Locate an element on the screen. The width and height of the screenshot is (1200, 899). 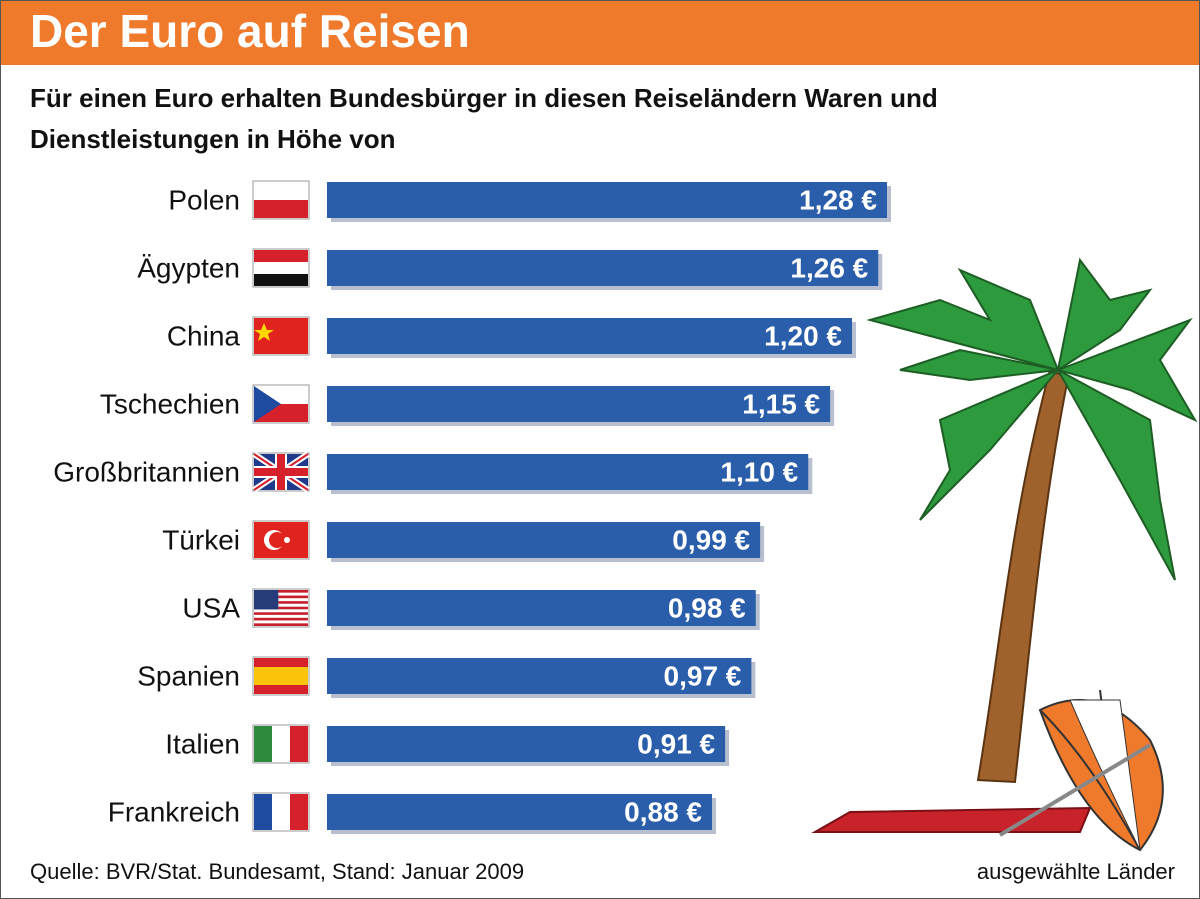
y-tick-label: Italien is located at coordinates (202, 743).